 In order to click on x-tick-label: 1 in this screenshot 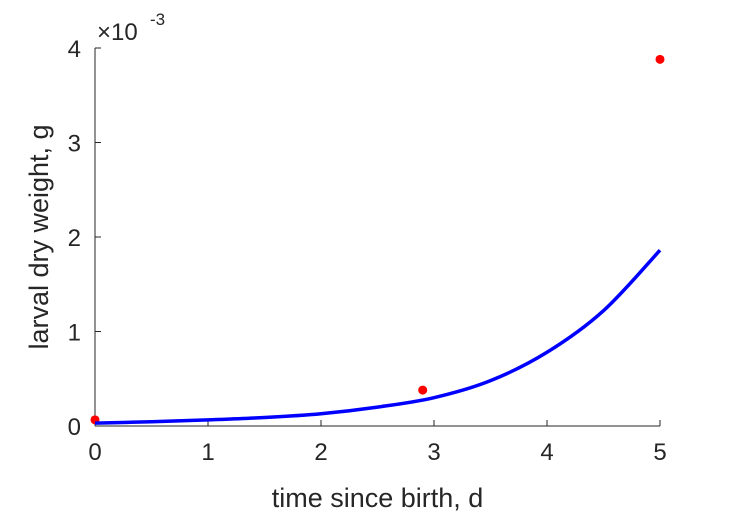, I will do `click(207, 452)`.